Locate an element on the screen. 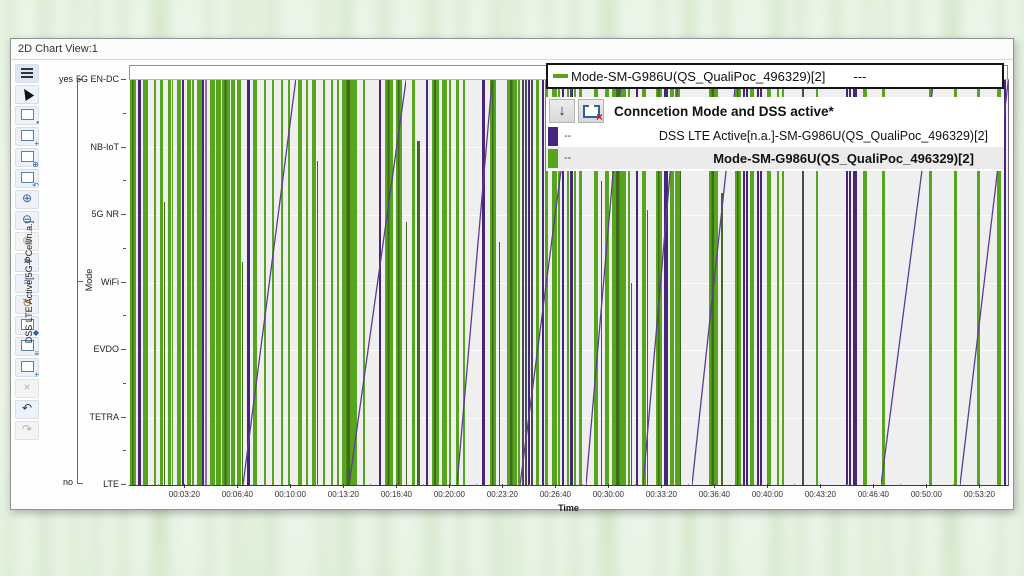 The image size is (1024, 576). down-arrow-icon: ↓ is located at coordinates (562, 110).